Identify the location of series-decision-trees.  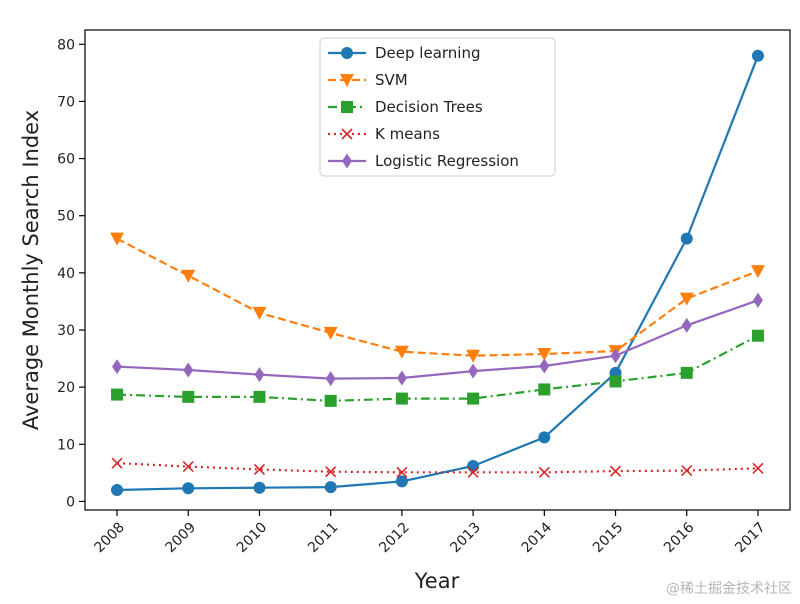
(437, 368).